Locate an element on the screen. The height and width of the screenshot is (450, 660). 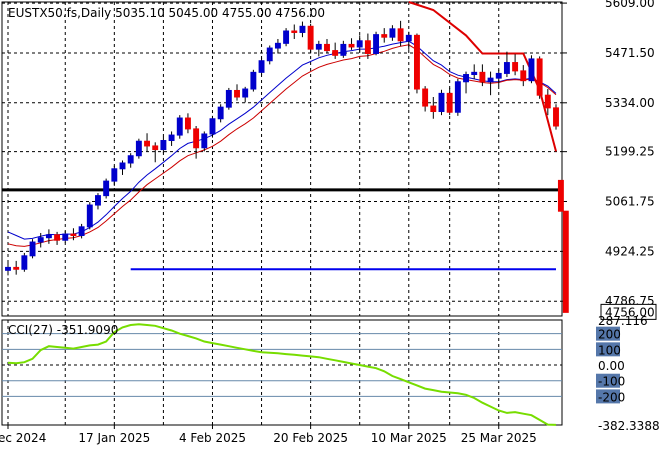
cci-axis-label: 287.116 is located at coordinates (623, 321).